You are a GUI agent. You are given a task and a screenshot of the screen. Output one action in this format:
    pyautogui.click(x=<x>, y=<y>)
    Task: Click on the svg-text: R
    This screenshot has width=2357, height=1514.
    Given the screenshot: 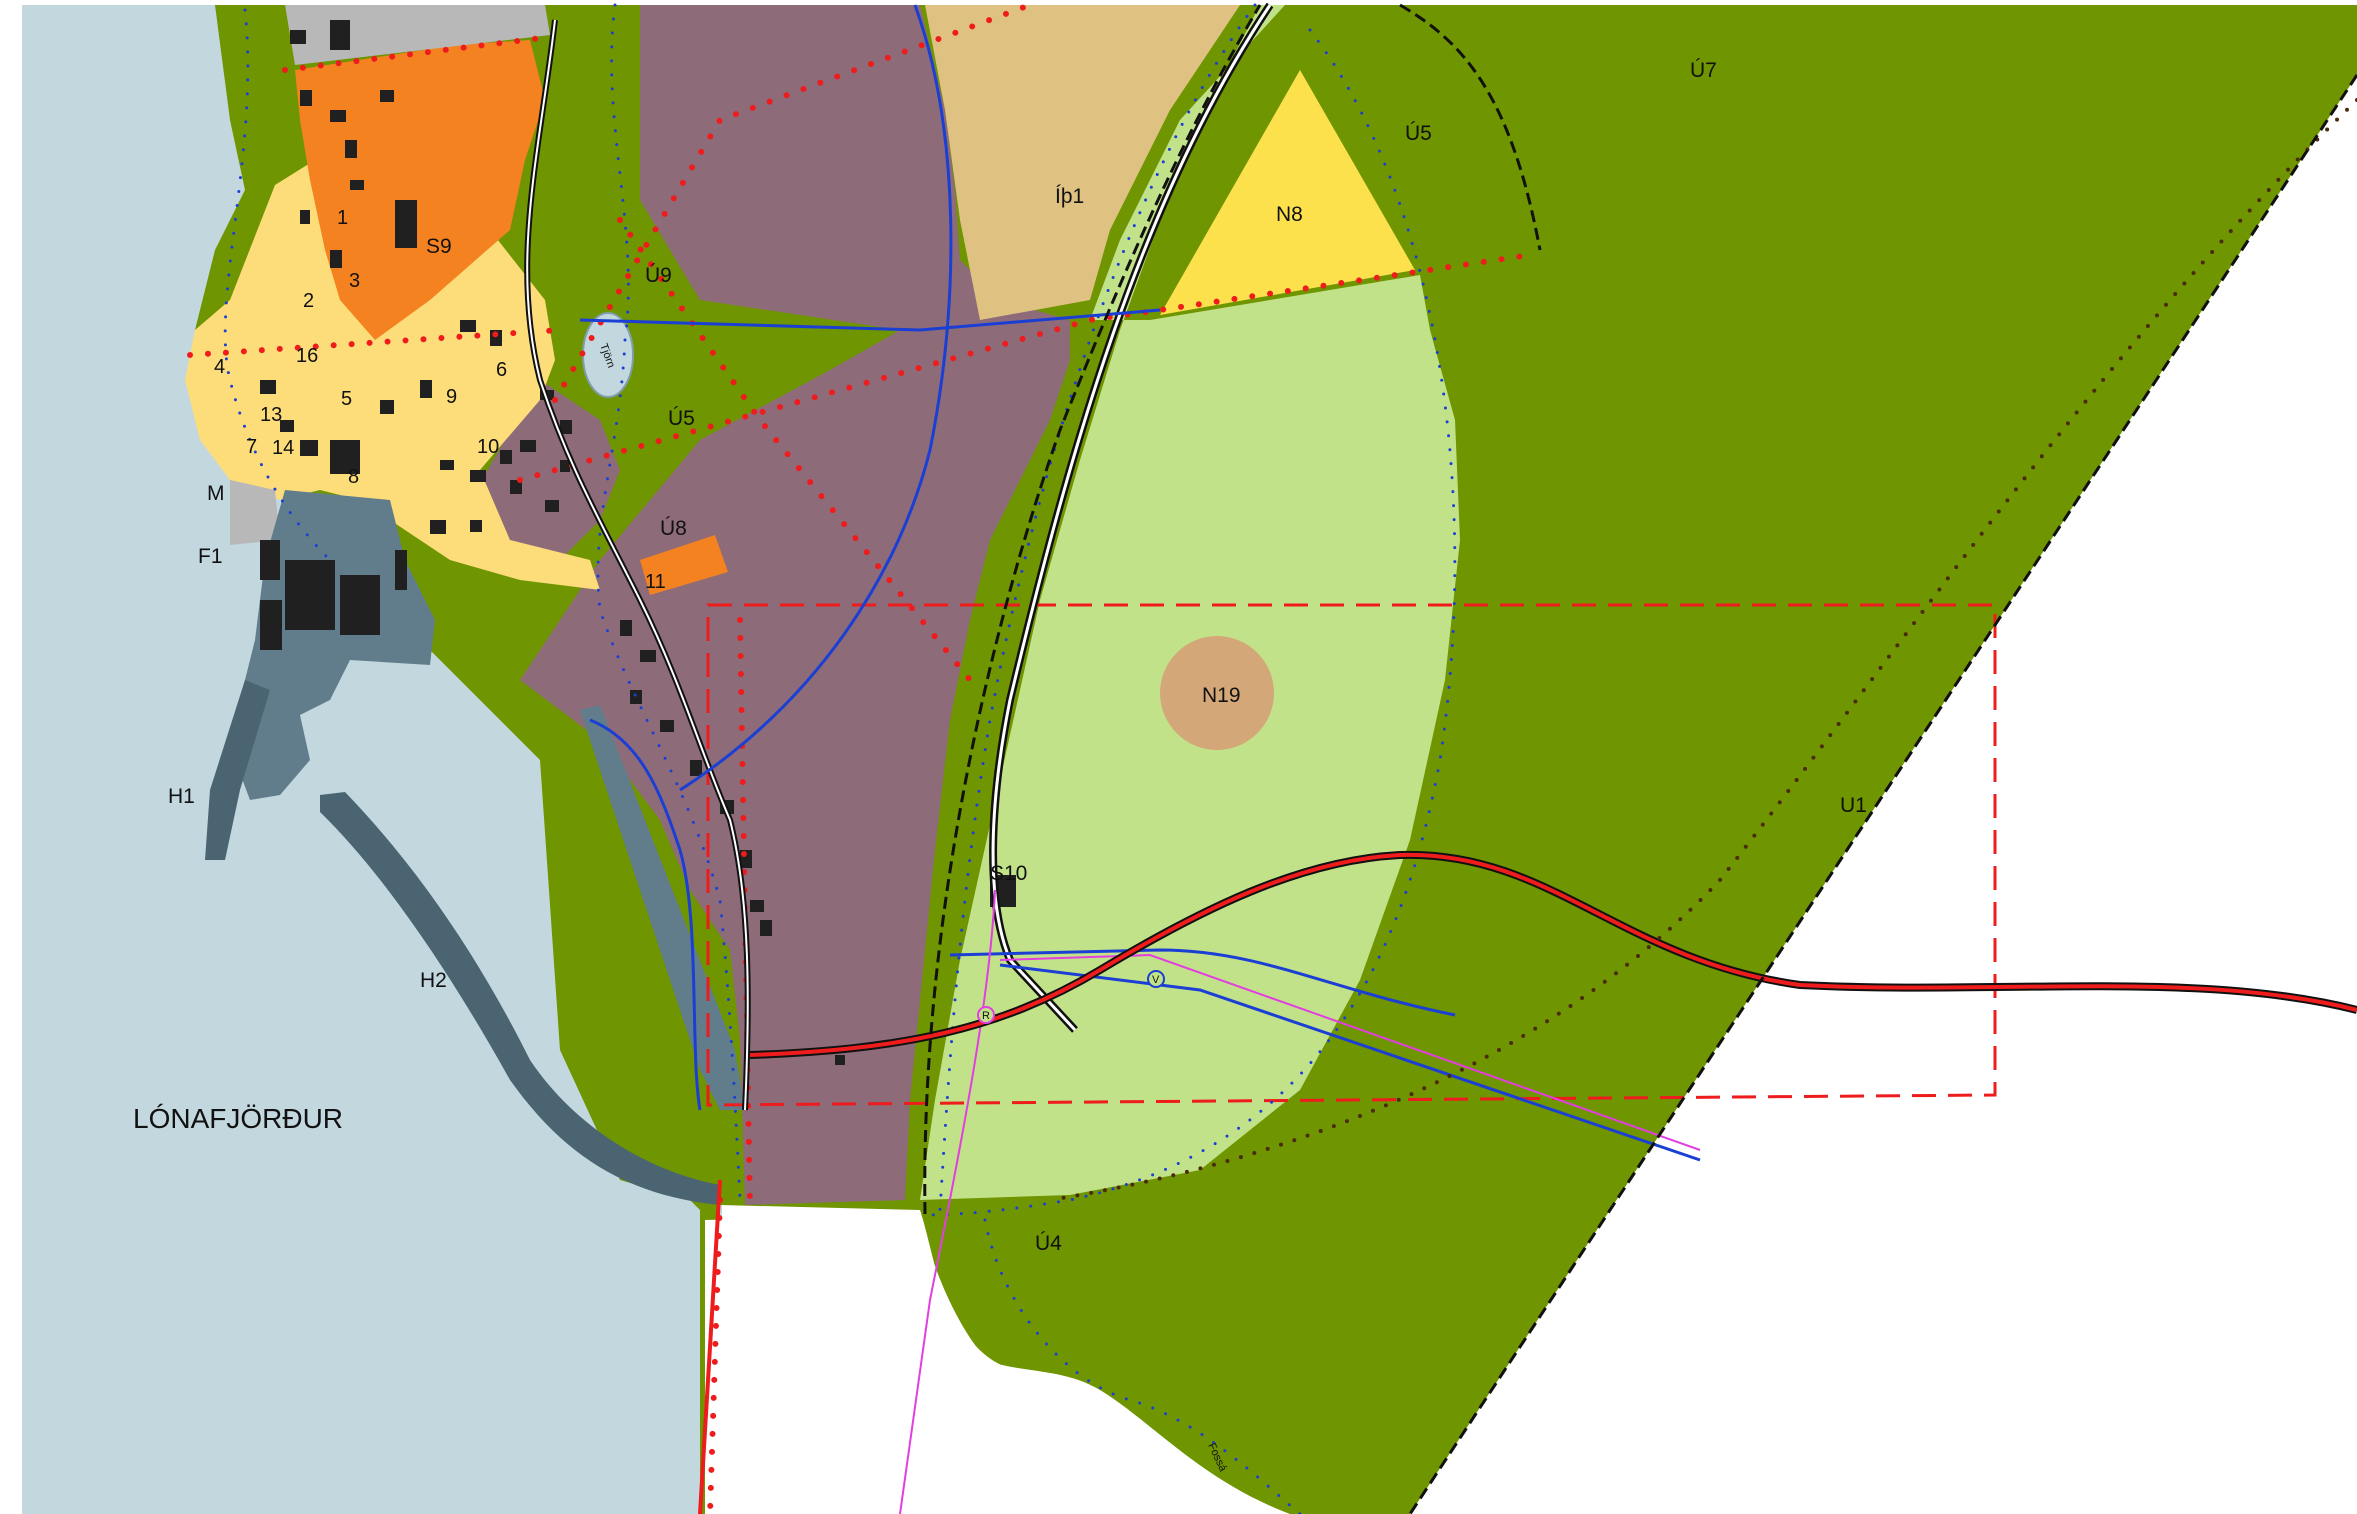 What is the action you would take?
    pyautogui.click(x=986, y=1016)
    